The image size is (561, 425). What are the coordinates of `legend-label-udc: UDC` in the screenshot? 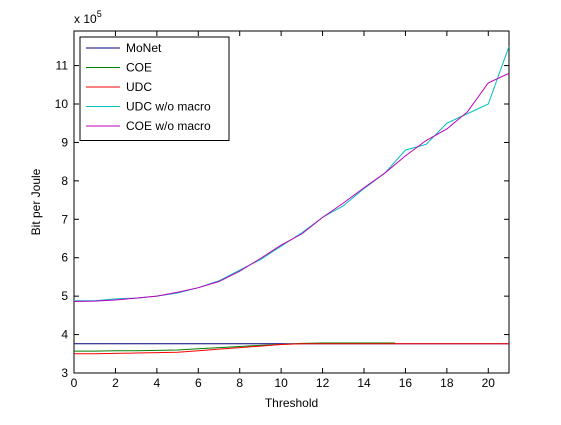 It's located at (139, 87).